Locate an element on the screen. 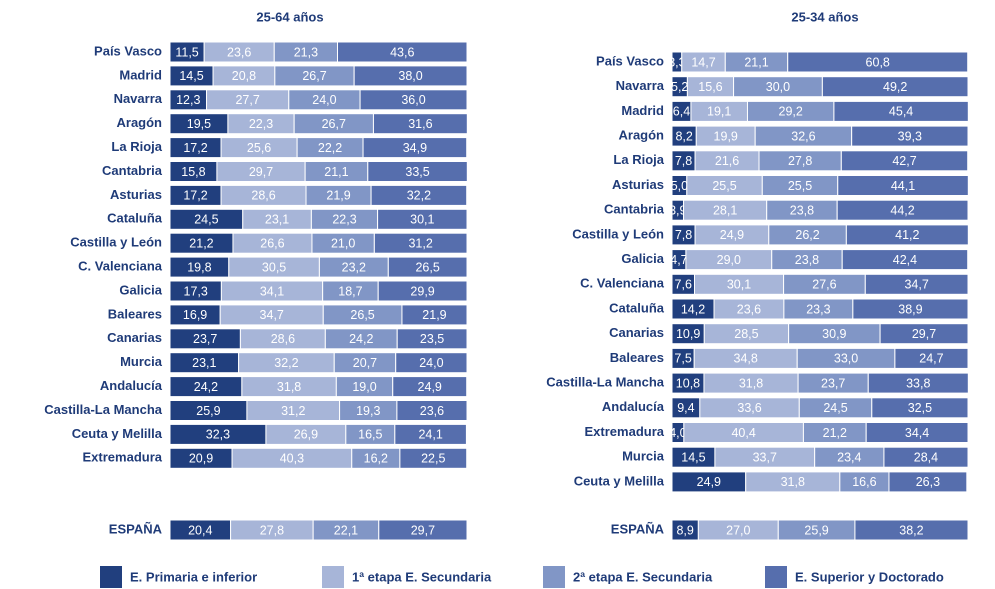  value-label: 23,1 is located at coordinates (204, 363).